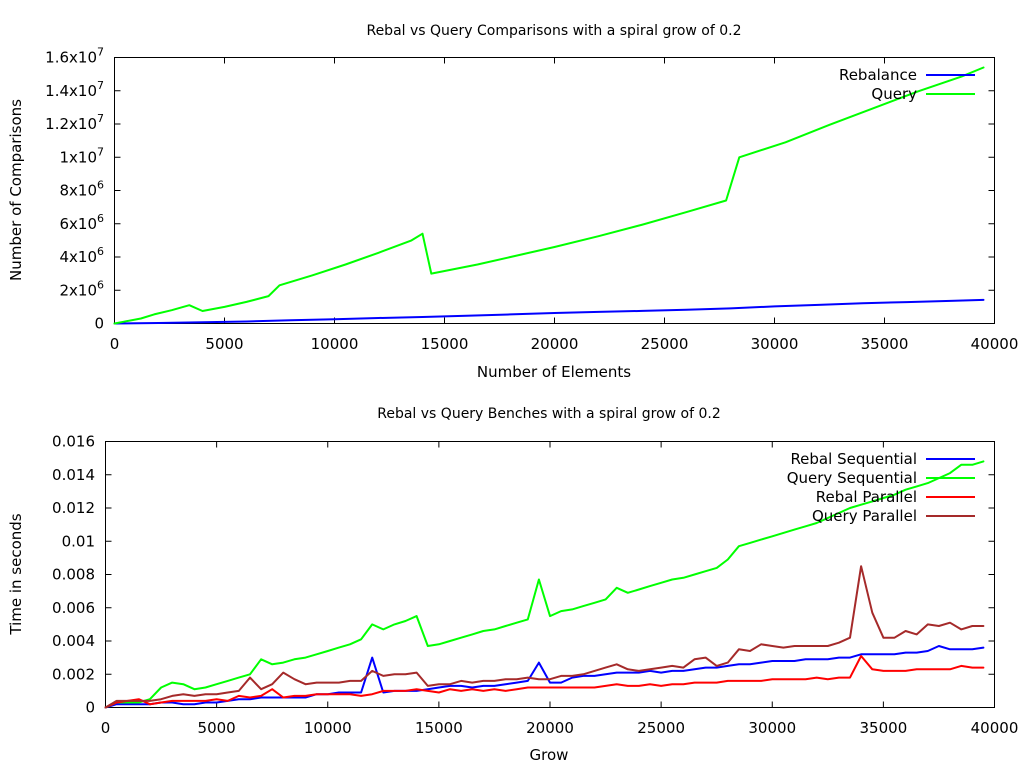 This screenshot has width=1024, height=768. What do you see at coordinates (73, 508) in the screenshot?
I see `y-tick-label: 0.012` at bounding box center [73, 508].